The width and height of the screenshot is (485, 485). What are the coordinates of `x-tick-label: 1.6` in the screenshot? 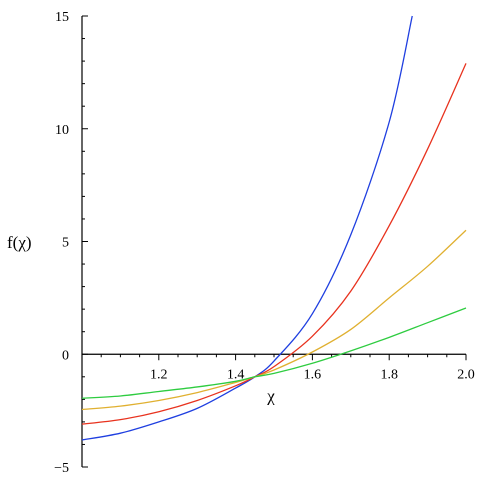 It's located at (313, 374).